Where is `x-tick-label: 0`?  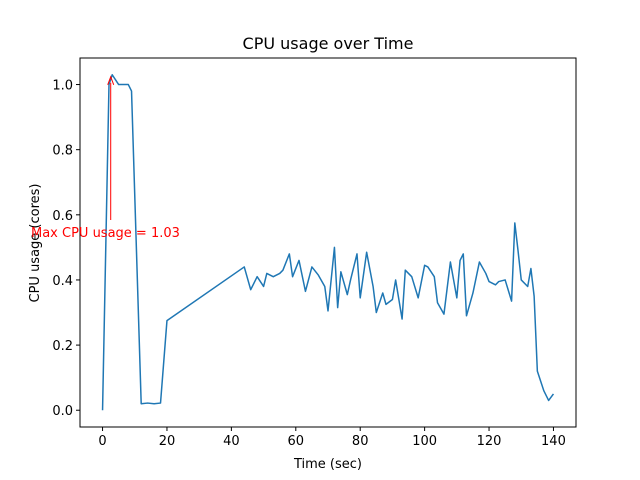
x-tick-label: 0 is located at coordinates (102, 441).